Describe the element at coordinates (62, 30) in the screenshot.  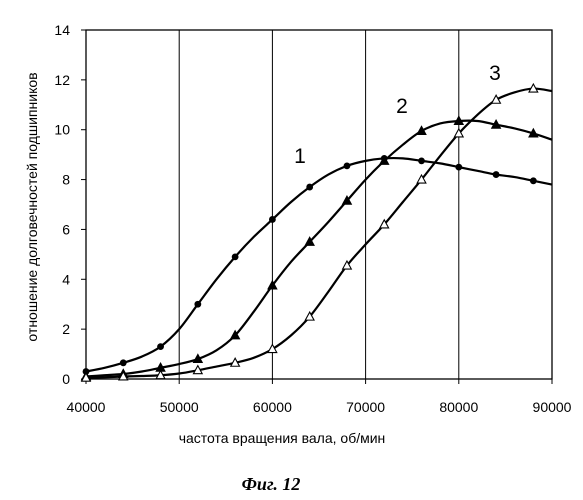
I see `y-tick-label: 14` at that location.